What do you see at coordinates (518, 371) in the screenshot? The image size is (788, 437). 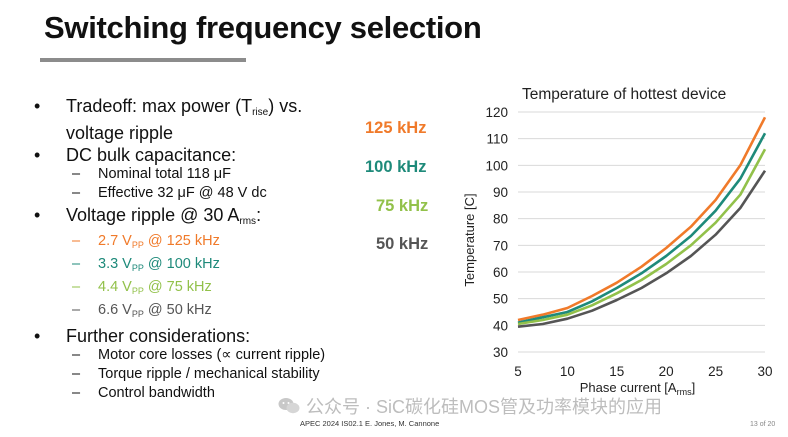 I see `x-tick-label: 5` at bounding box center [518, 371].